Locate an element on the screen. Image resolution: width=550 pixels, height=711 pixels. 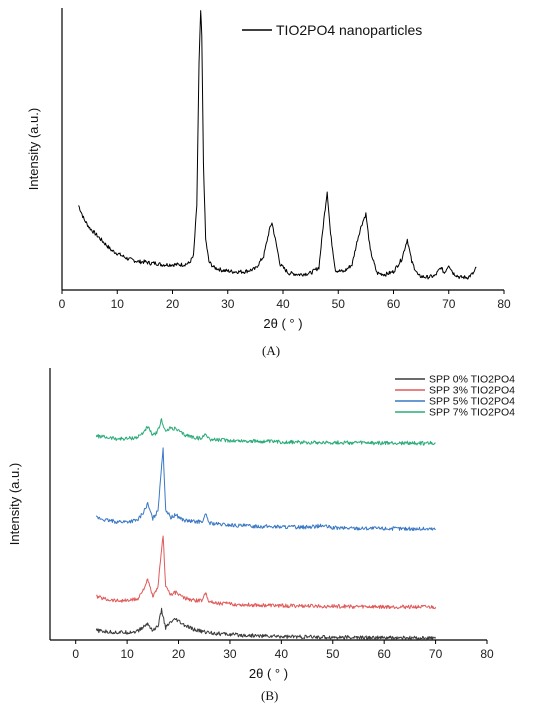
a-x-tick-label: 70 is located at coordinates (449, 304).